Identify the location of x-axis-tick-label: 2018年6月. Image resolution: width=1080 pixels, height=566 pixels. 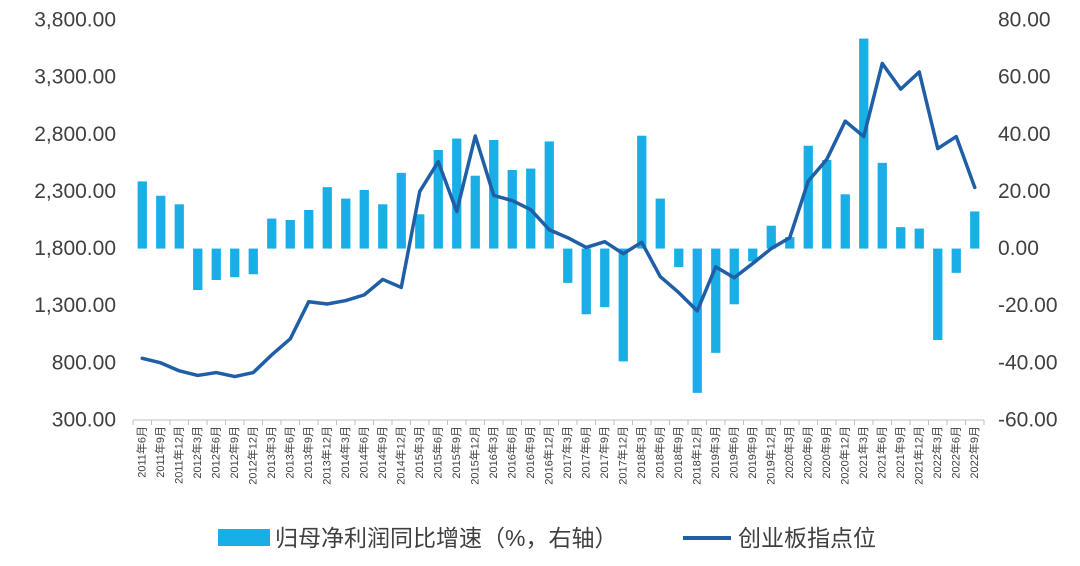
(659, 452).